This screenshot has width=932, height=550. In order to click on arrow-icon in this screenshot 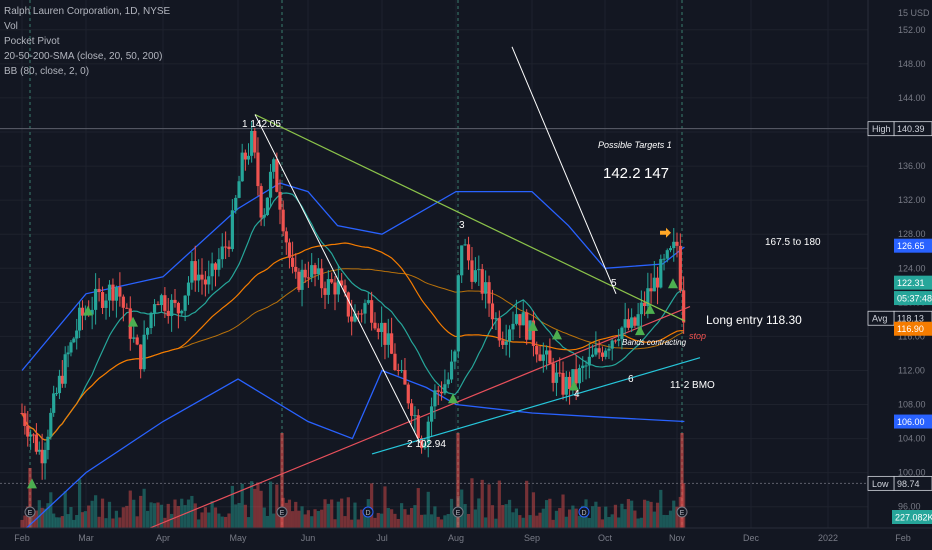, I will do `click(665, 232)`.